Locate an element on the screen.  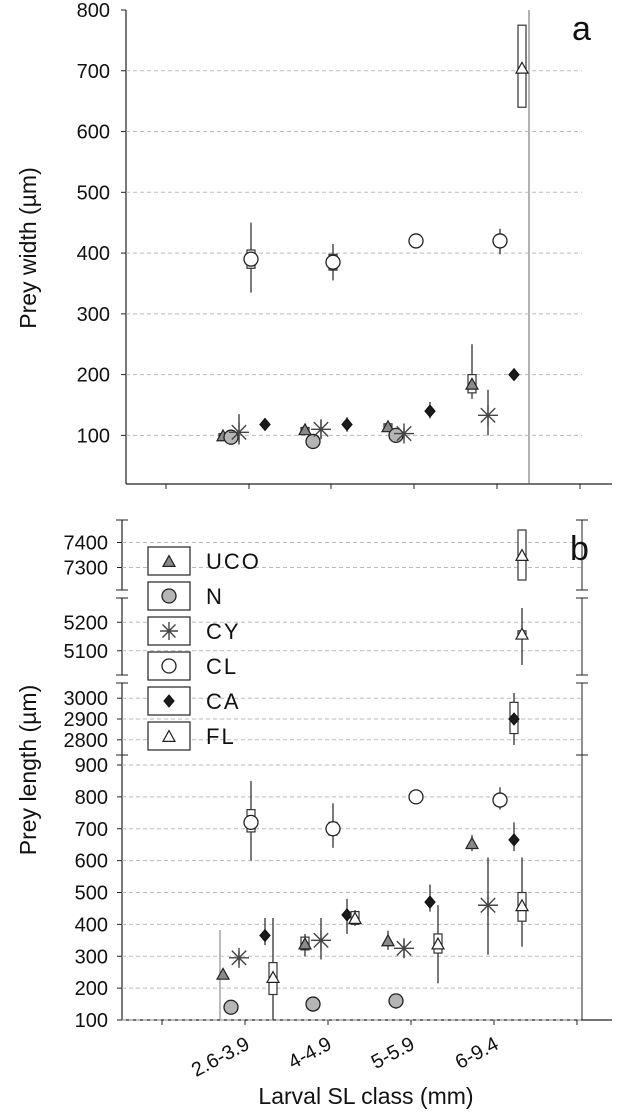
panel-b-cy-4-4-9-marker is located at coordinates (321, 940).